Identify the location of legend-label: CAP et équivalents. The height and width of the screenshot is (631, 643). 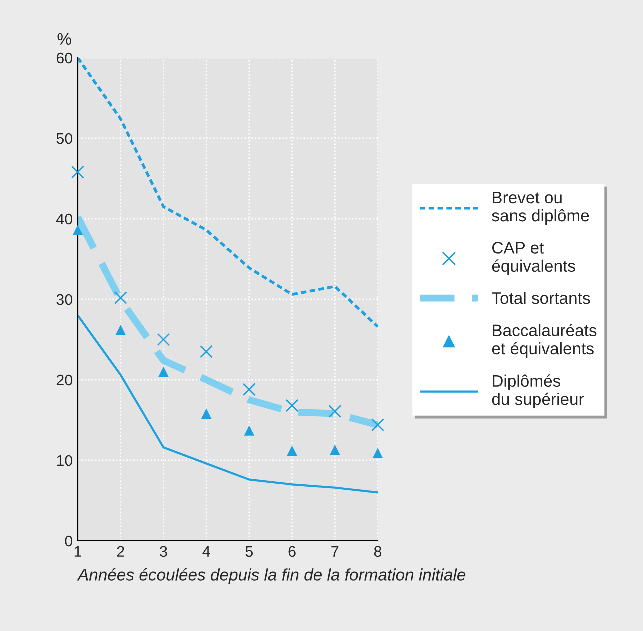
(534, 259).